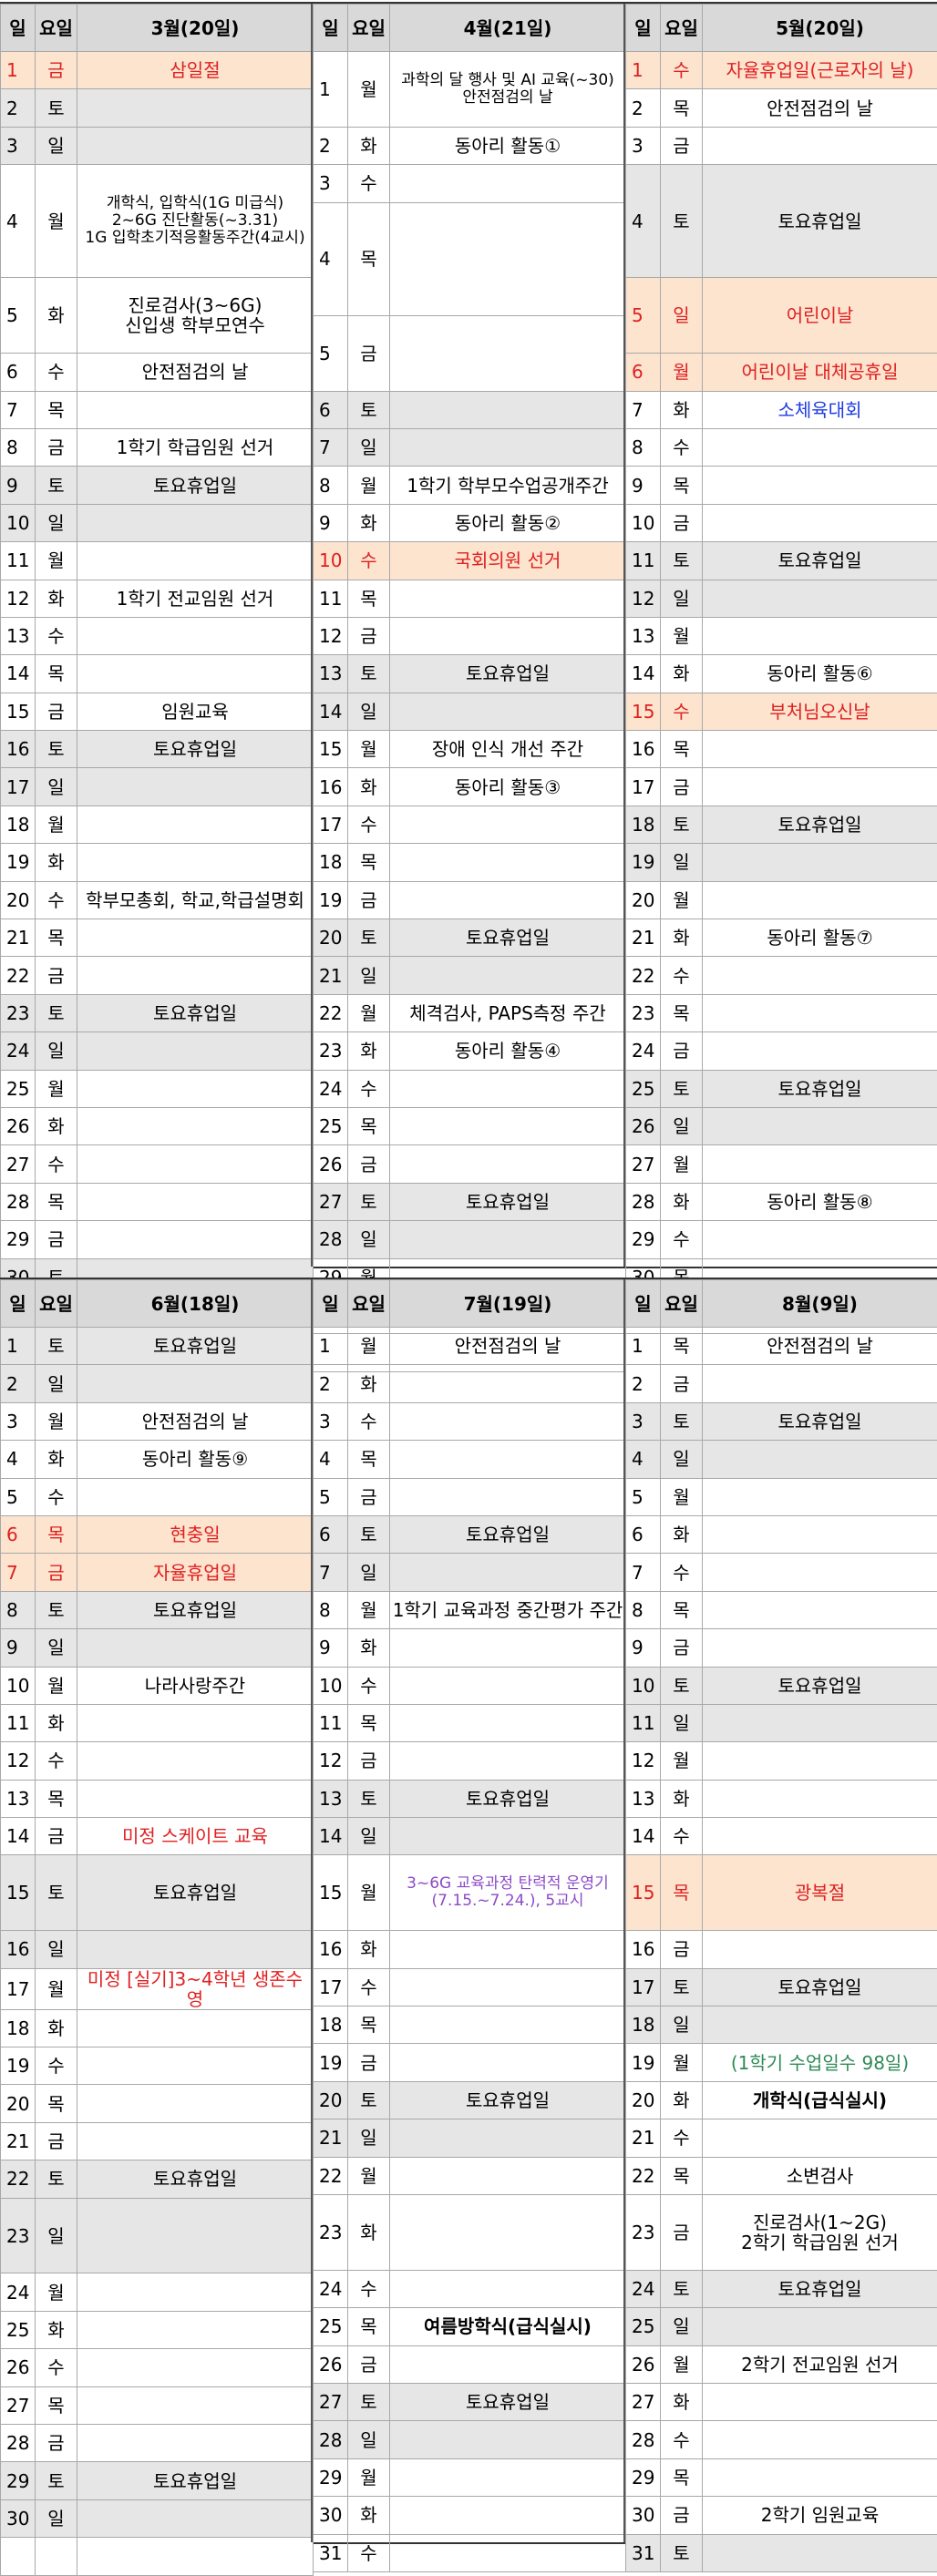  Describe the element at coordinates (820, 372) in the screenshot. I see `event-text: 어린이날 대체공휴일` at that location.